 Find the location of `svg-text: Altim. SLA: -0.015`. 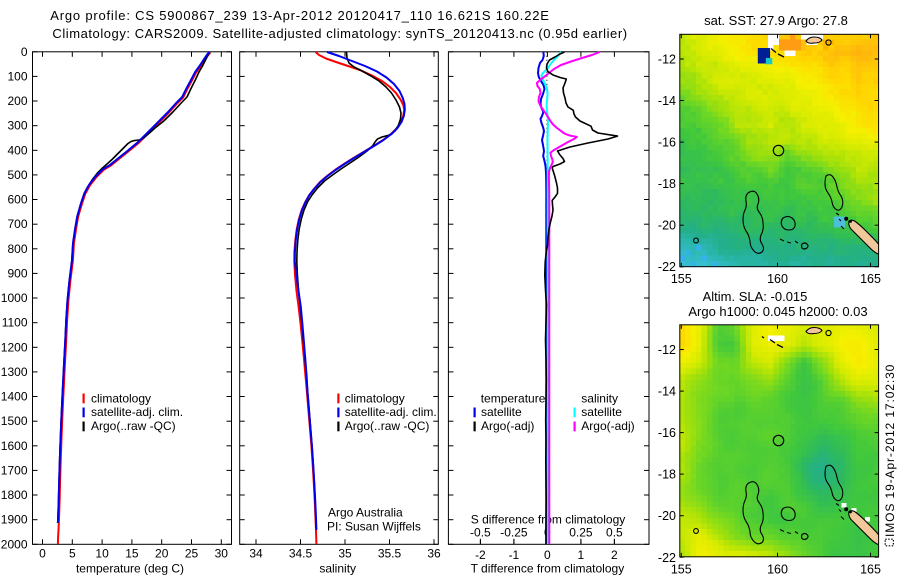

svg-text: Altim. SLA: -0.015 is located at coordinates (755, 296).